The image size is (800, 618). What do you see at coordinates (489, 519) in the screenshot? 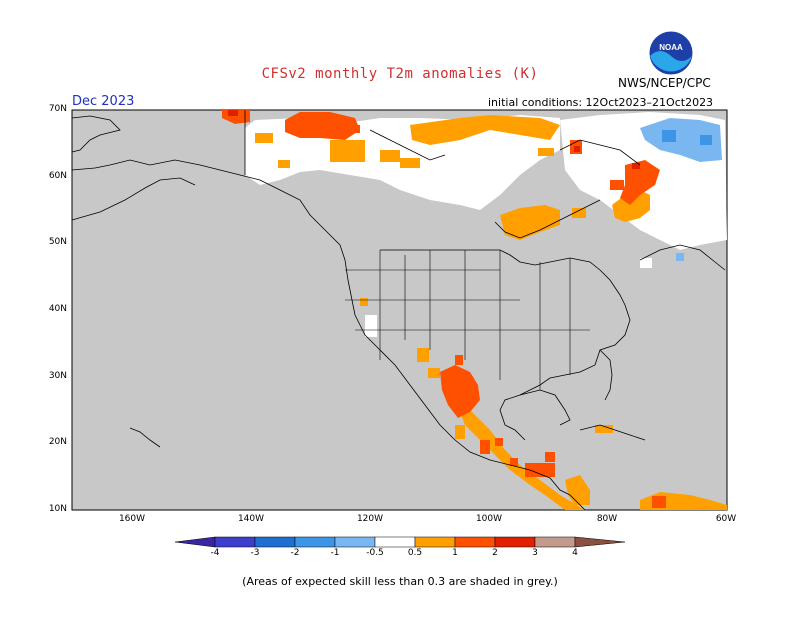
I see `lon-label-100w: 100W` at bounding box center [489, 519].